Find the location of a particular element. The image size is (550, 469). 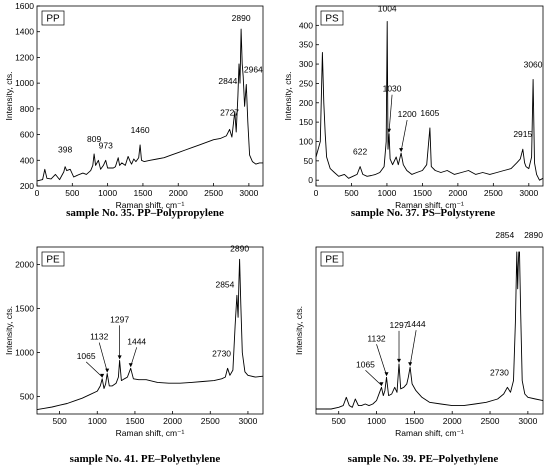

y-tick-label: 500 is located at coordinates (27, 396).